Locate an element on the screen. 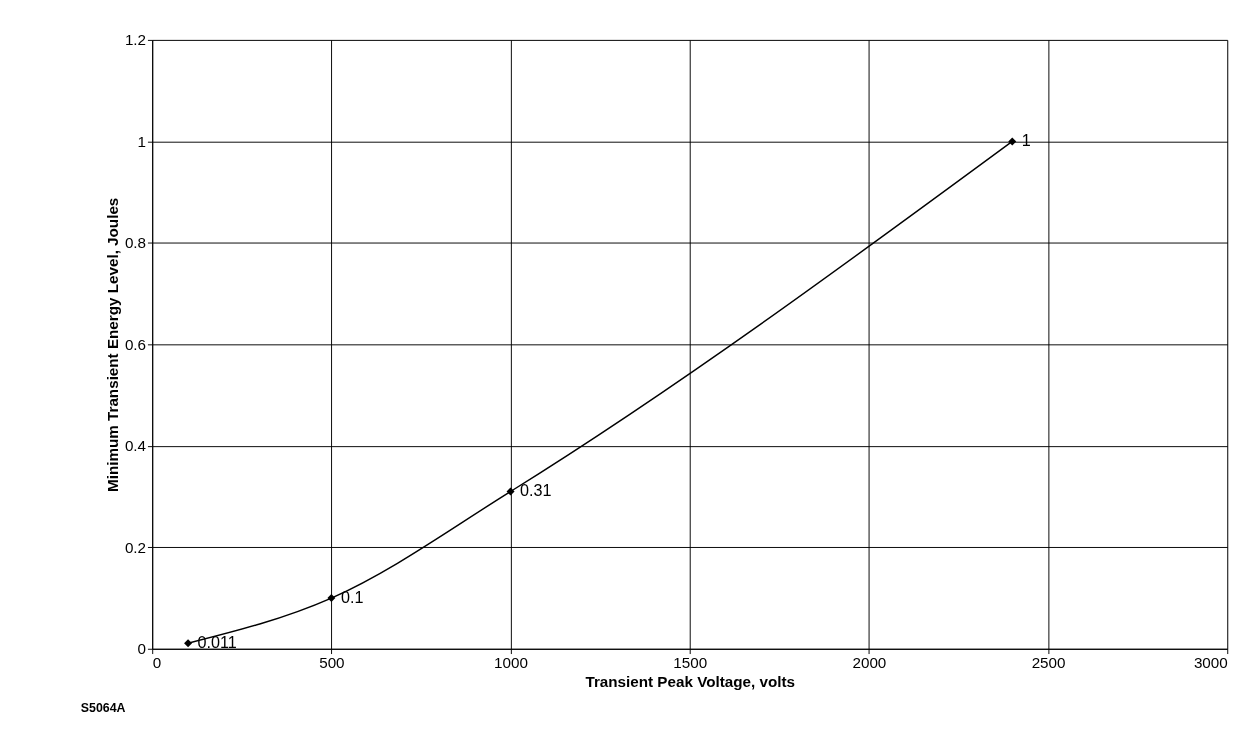 The height and width of the screenshot is (738, 1252). y-tick-label: 0.8 is located at coordinates (135, 243).